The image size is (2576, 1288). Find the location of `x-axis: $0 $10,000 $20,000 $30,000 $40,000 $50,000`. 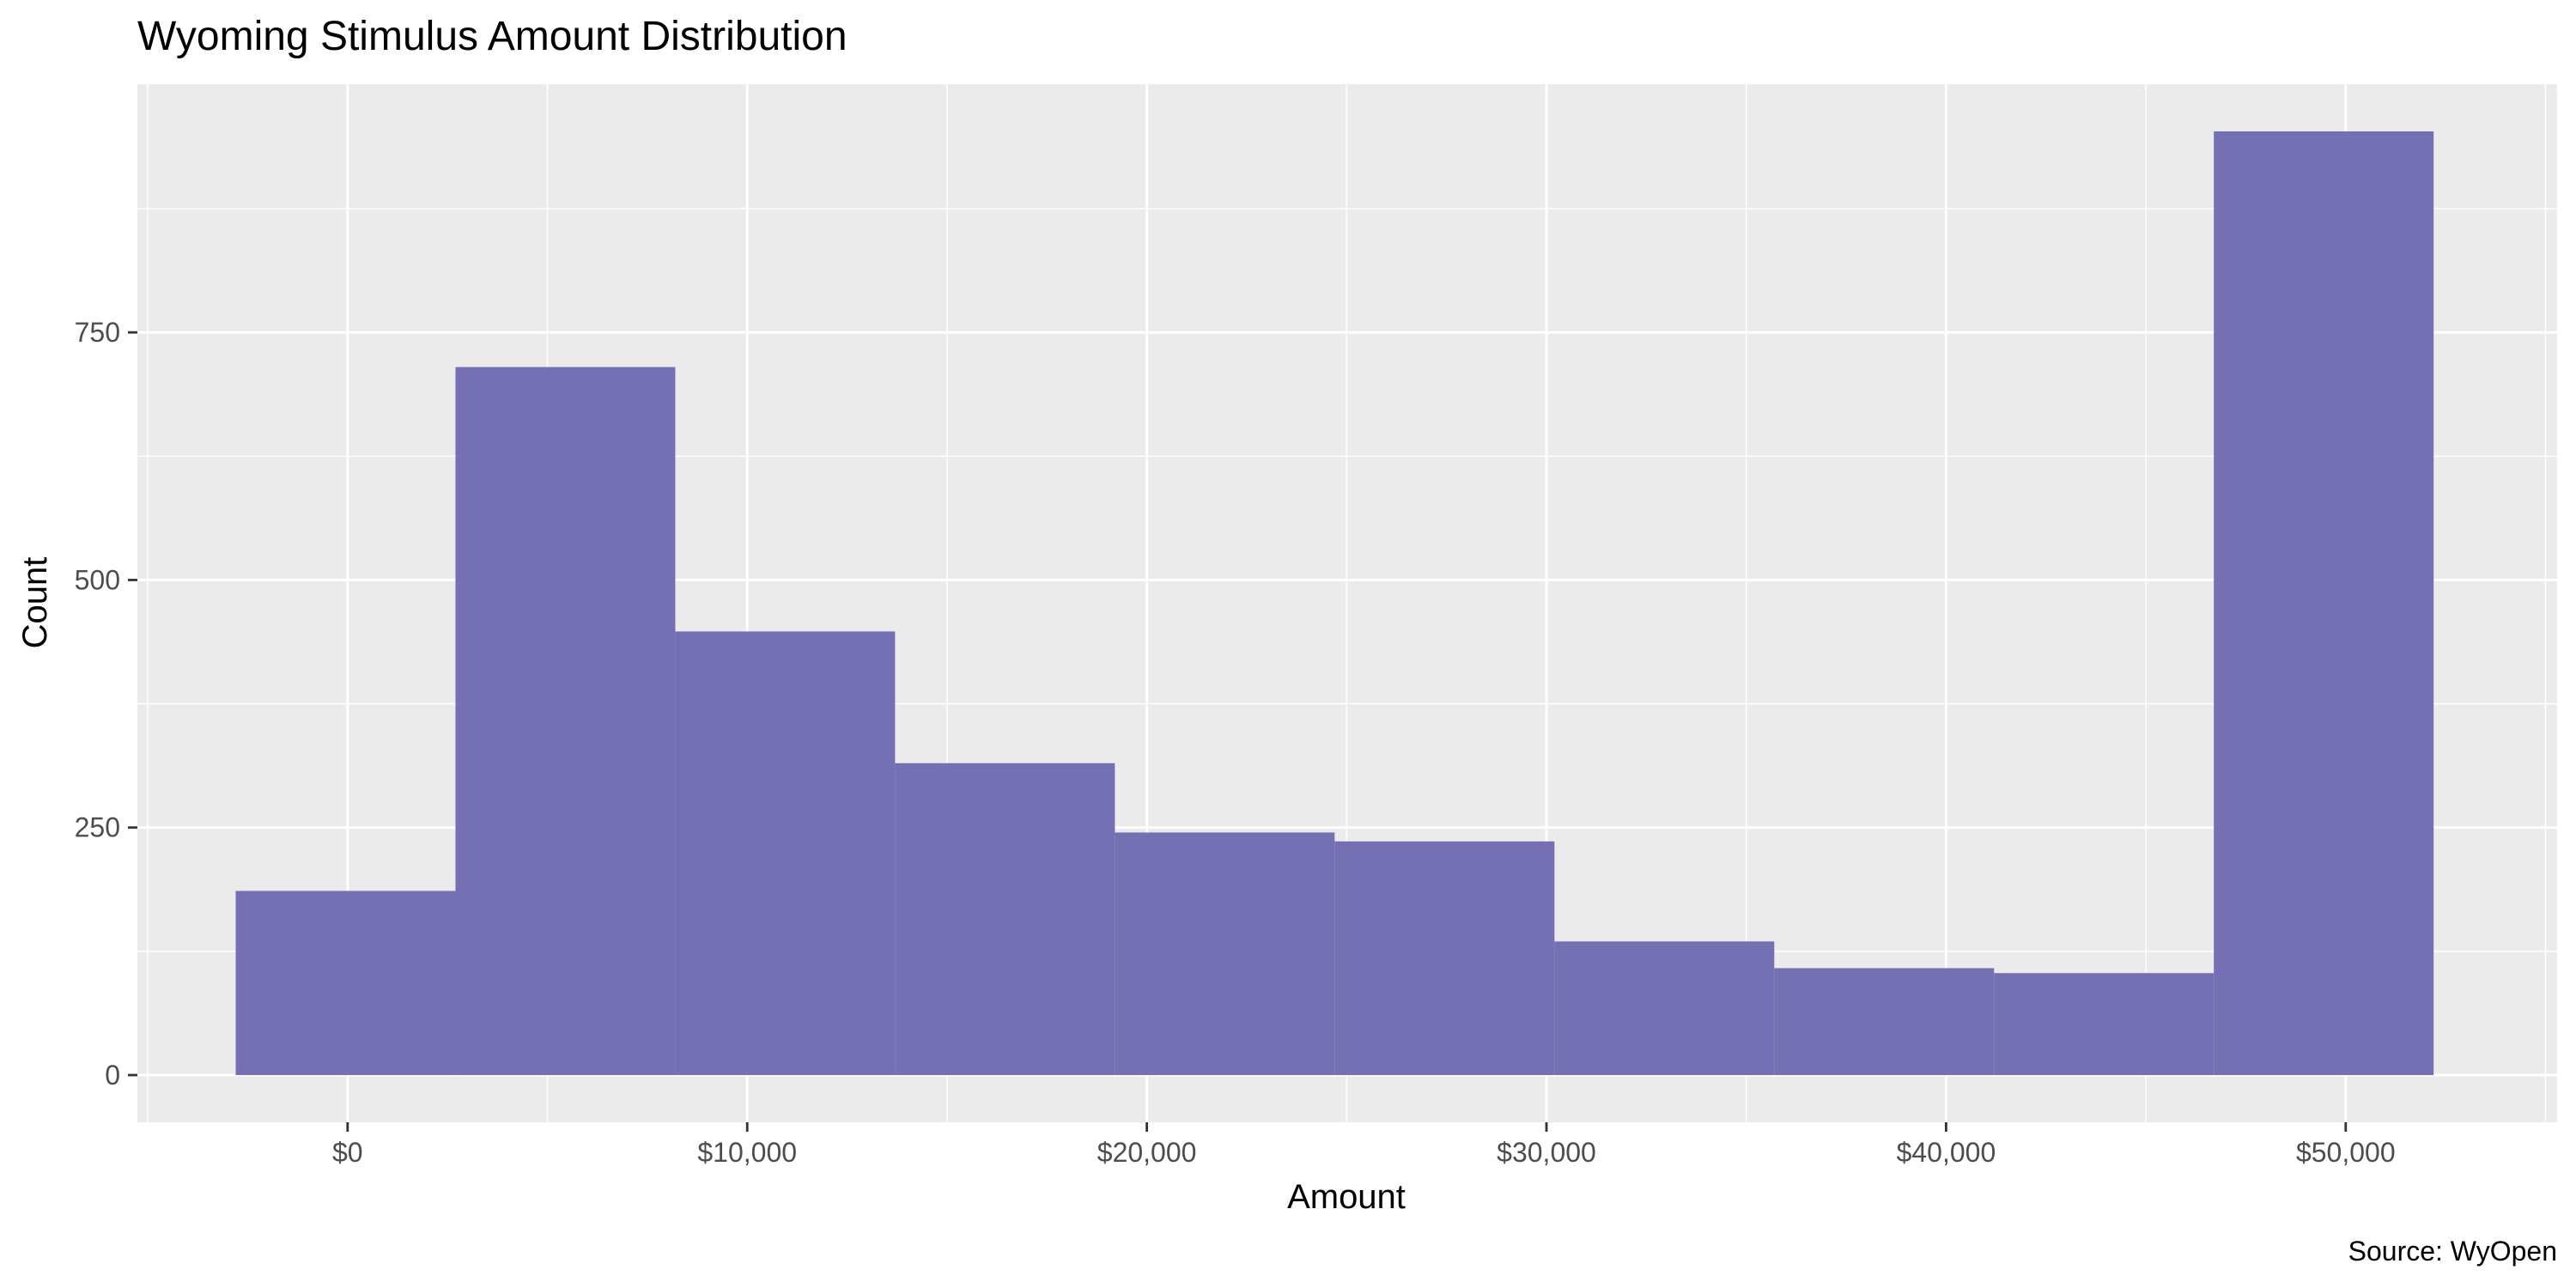

x-axis: $0 $10,000 $20,000 $30,000 $40,000 $50,000 is located at coordinates (1364, 1145).